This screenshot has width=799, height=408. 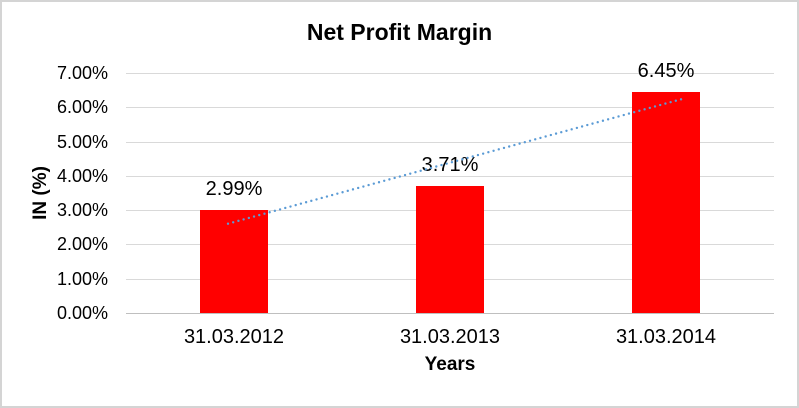 I want to click on x-tick-31-03-2013: 31.03.2013, so click(x=450, y=337).